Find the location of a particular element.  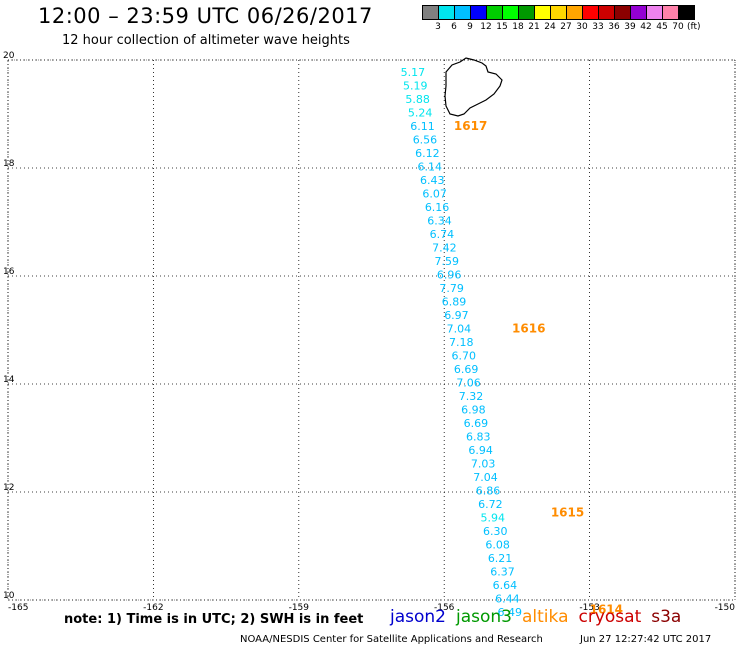

lon-tick-label: -153 is located at coordinates (589, 608).